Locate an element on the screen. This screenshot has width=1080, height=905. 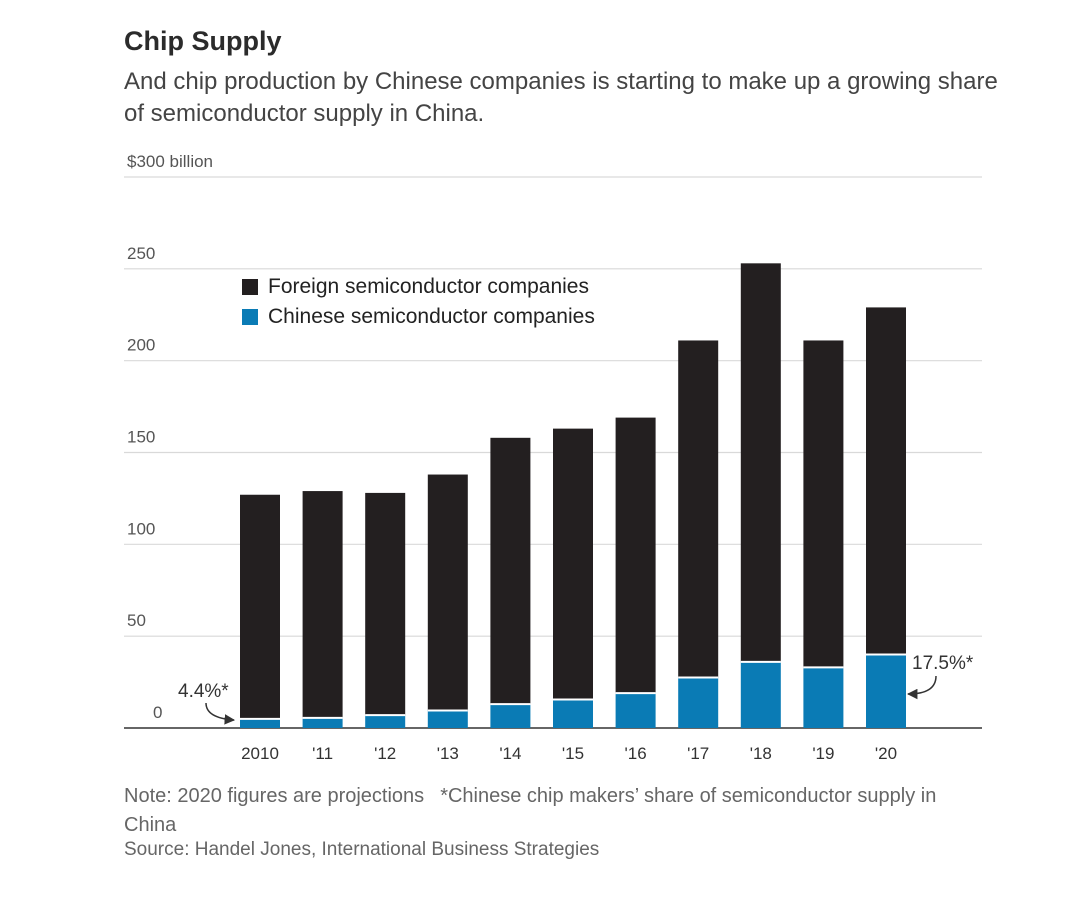
x-tick-label: '15 is located at coordinates (573, 753).